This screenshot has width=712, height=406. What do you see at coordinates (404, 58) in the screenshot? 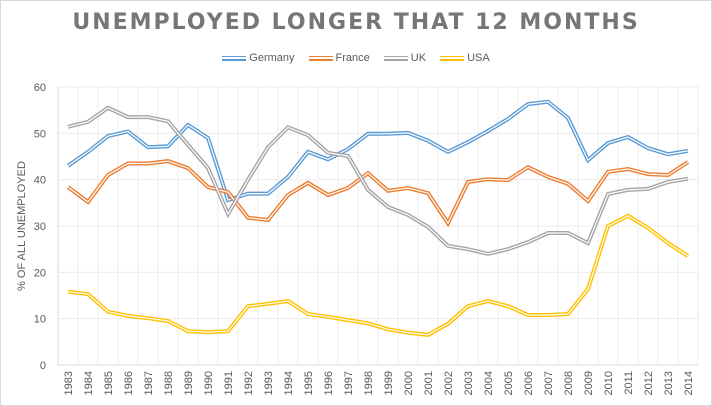
I see `legend-item-uk: UK` at bounding box center [404, 58].